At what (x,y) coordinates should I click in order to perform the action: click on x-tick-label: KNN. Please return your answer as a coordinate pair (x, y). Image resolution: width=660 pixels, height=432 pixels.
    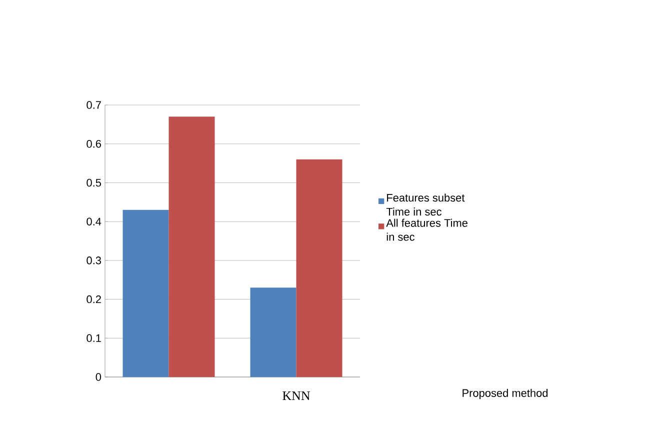
    Looking at the image, I should click on (296, 396).